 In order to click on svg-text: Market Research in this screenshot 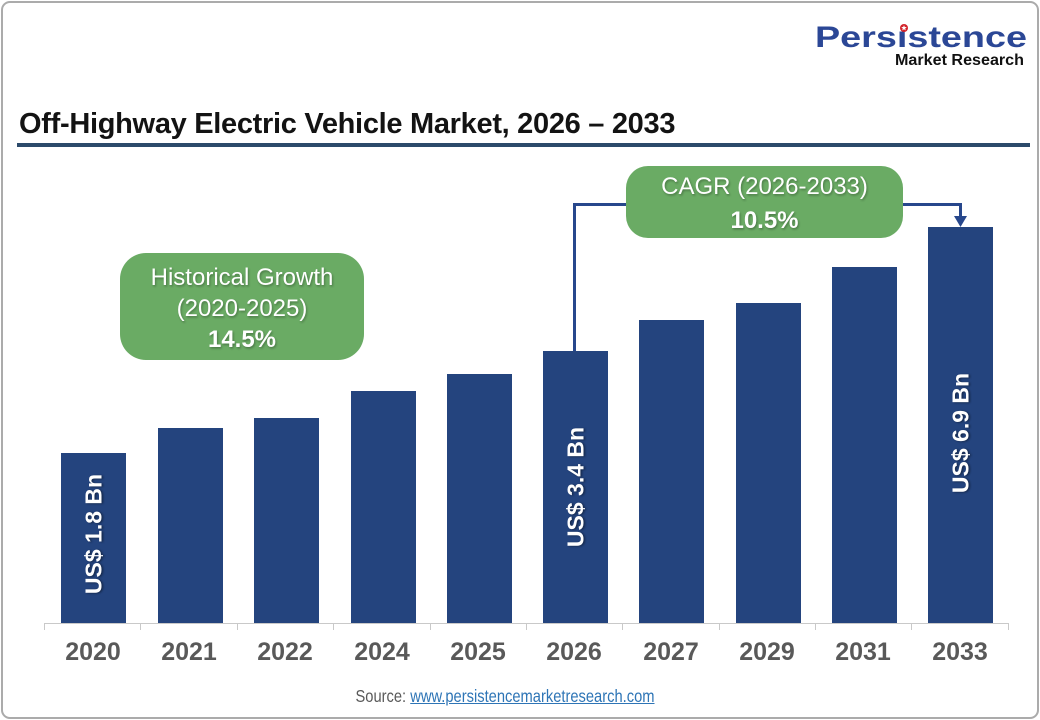, I will do `click(959, 60)`.